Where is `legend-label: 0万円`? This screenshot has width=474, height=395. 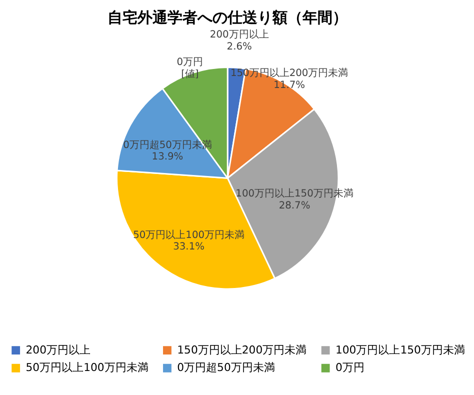 legend-label: 0万円 is located at coordinates (349, 367).